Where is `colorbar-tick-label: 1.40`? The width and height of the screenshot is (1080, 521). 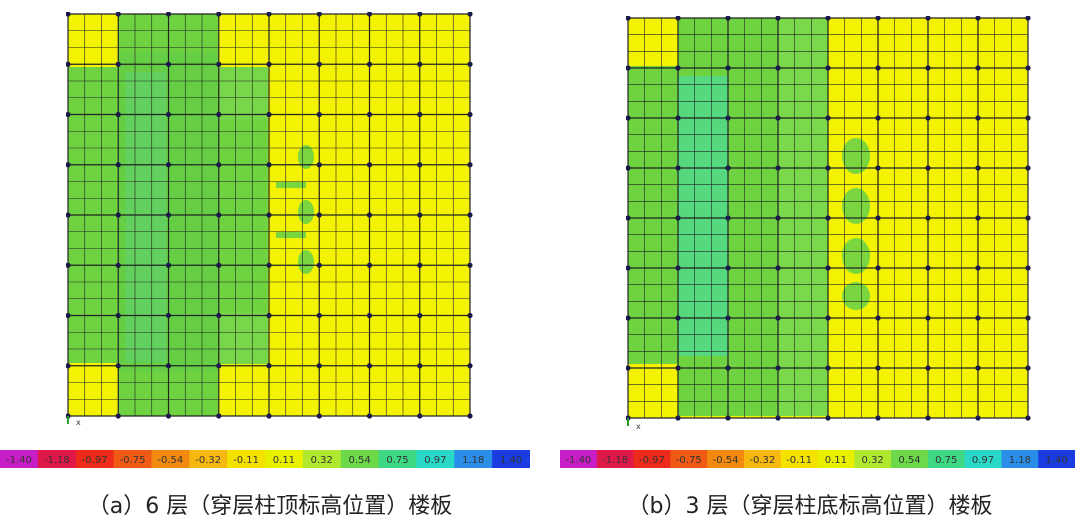 colorbar-tick-label: 1.40 is located at coordinates (1056, 460).